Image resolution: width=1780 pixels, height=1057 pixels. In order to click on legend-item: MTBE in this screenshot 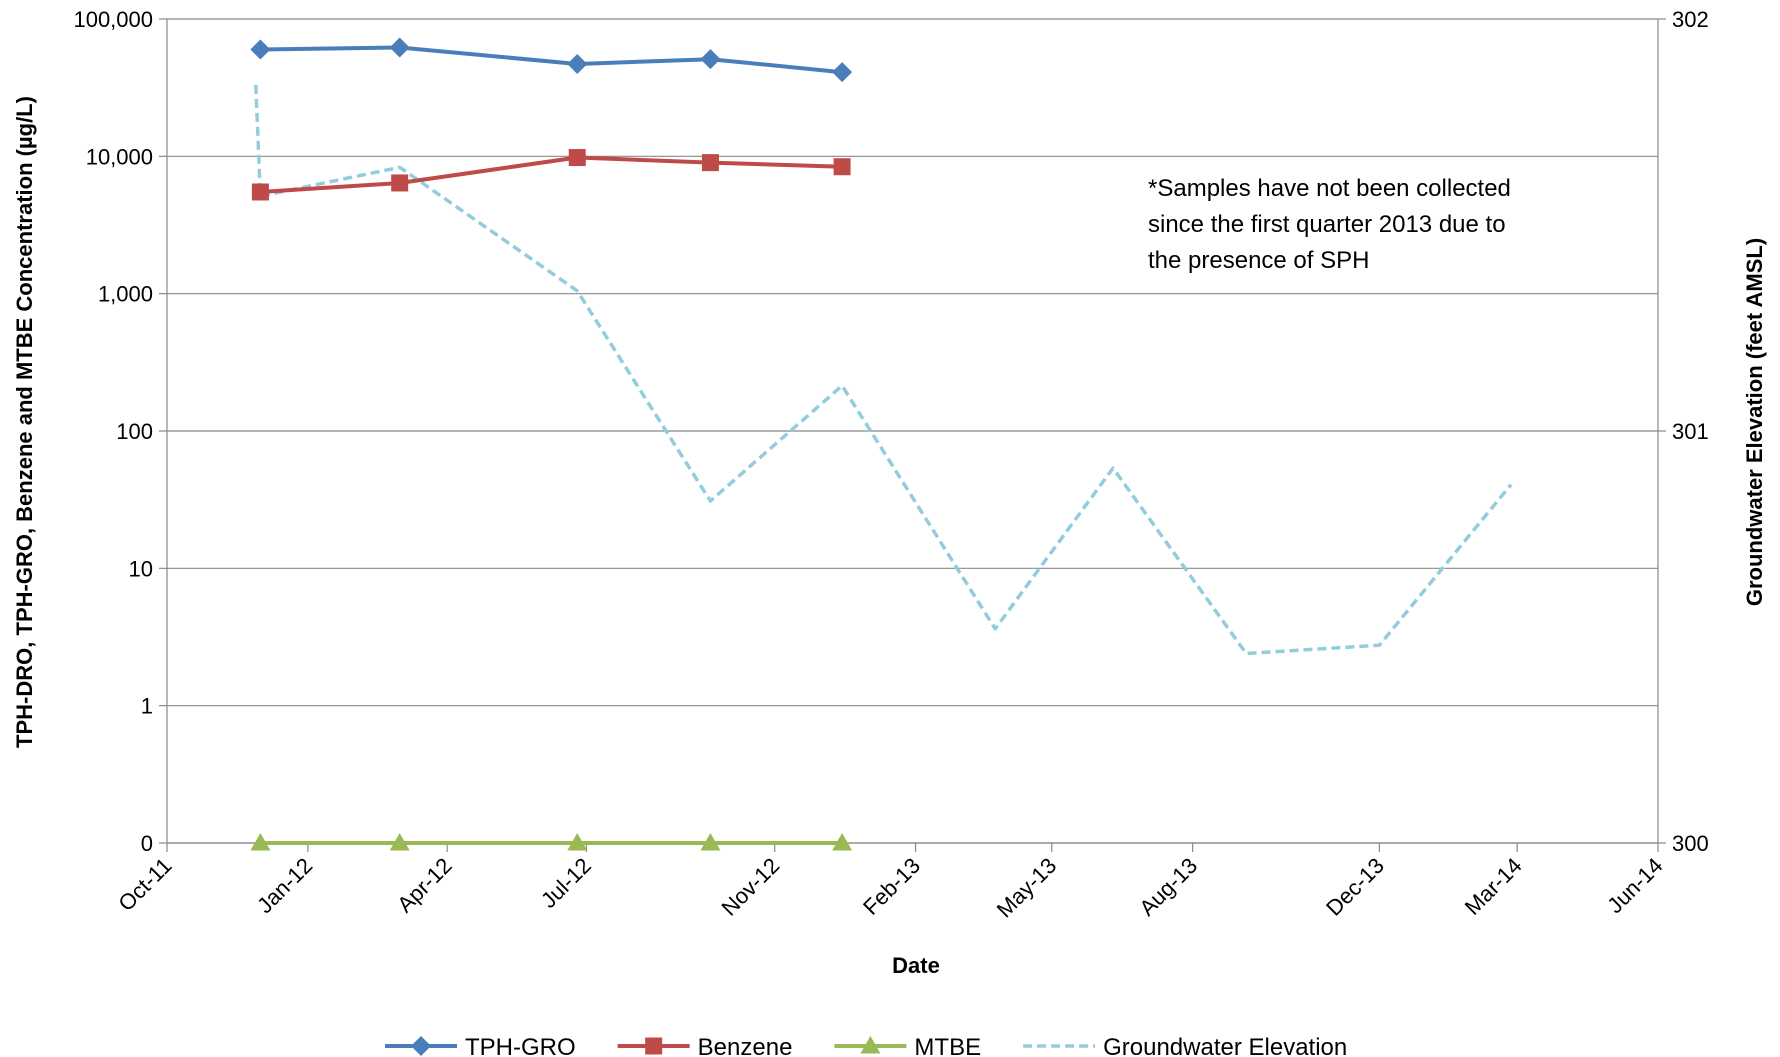, I will do `click(907, 1045)`.